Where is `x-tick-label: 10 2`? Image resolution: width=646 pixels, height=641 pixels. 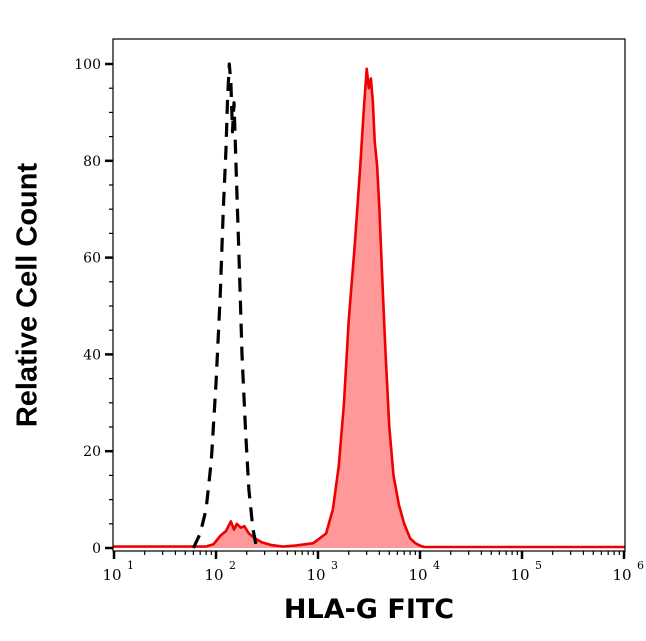 x-tick-label: 10 2 is located at coordinates (220, 571).